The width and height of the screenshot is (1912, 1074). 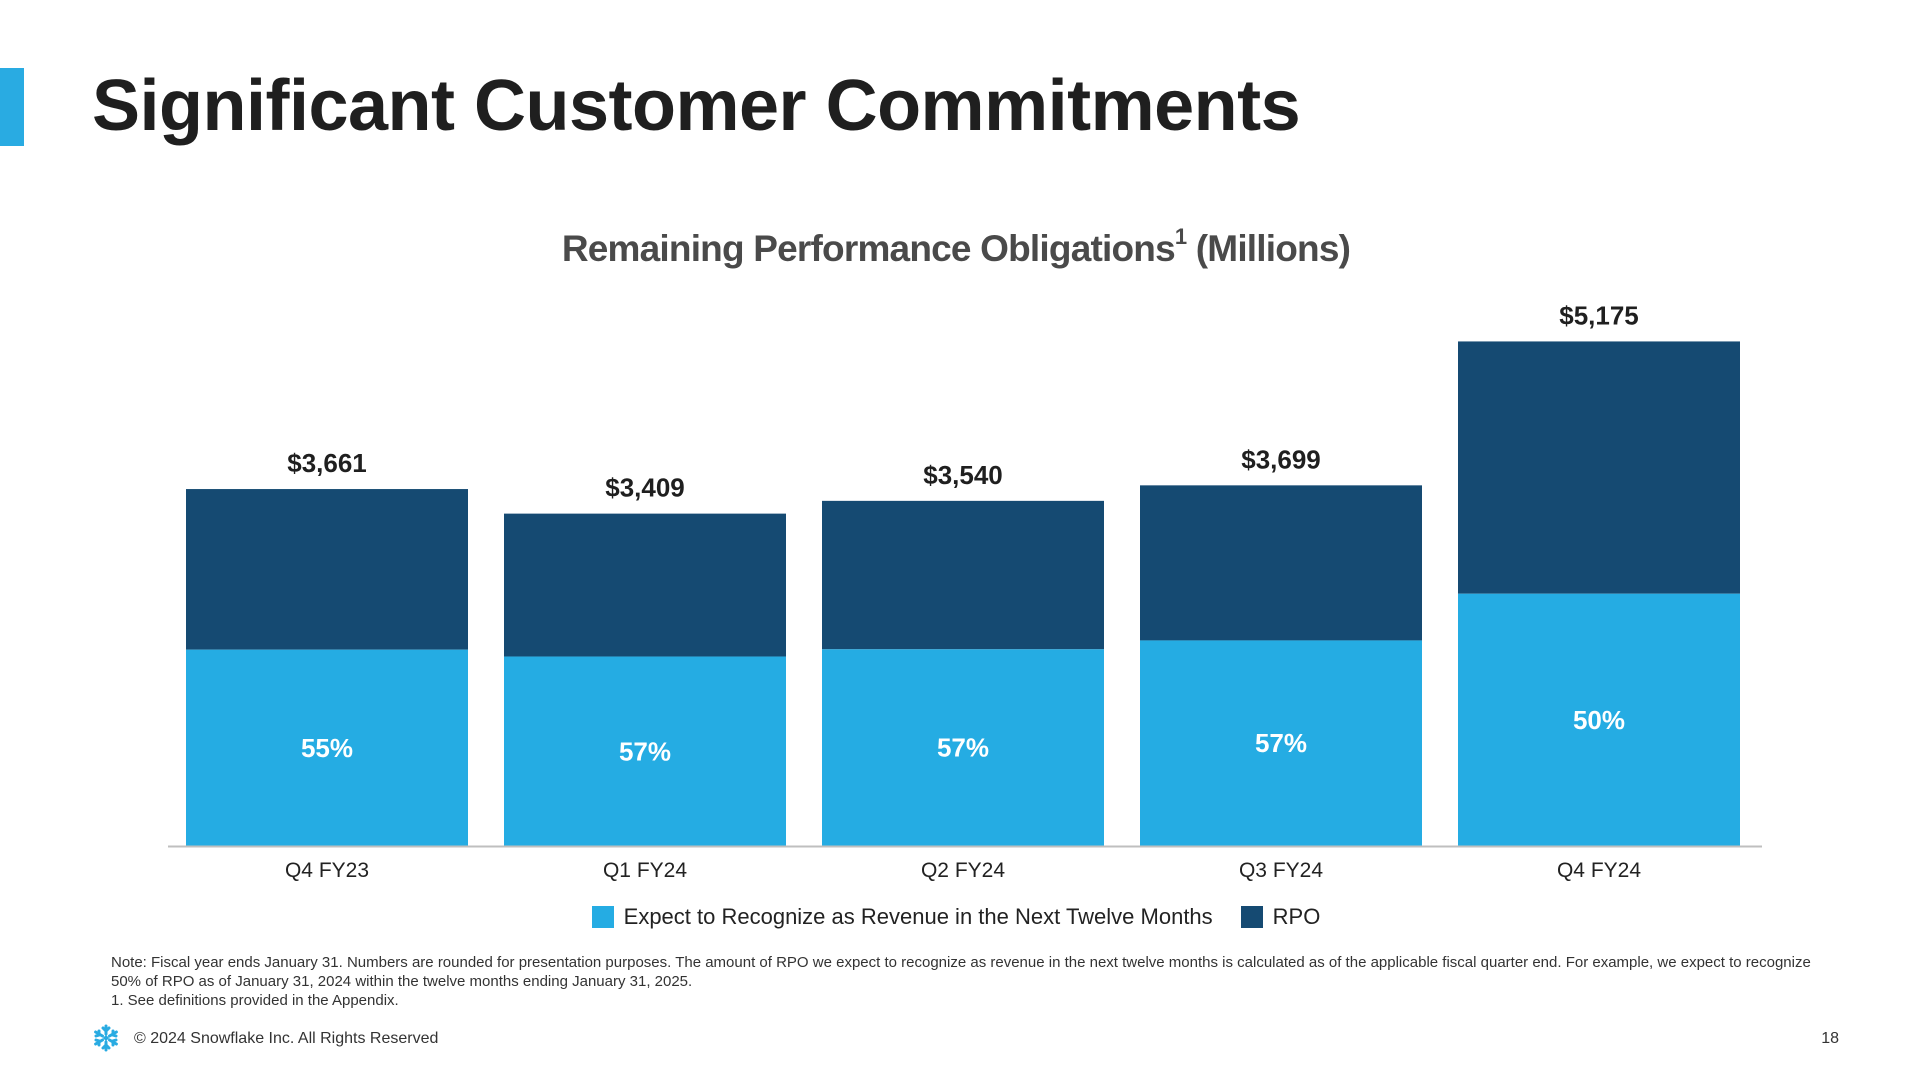 I want to click on ntm-percent-label: 50%, so click(x=1599, y=720).